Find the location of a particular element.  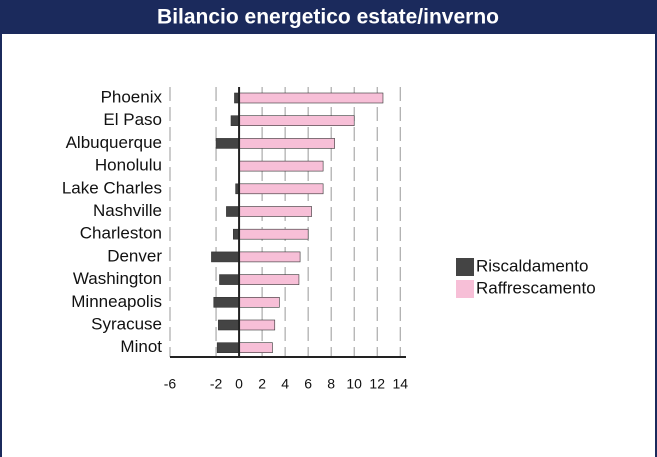

y-tick-label: Phoenix is located at coordinates (132, 96).